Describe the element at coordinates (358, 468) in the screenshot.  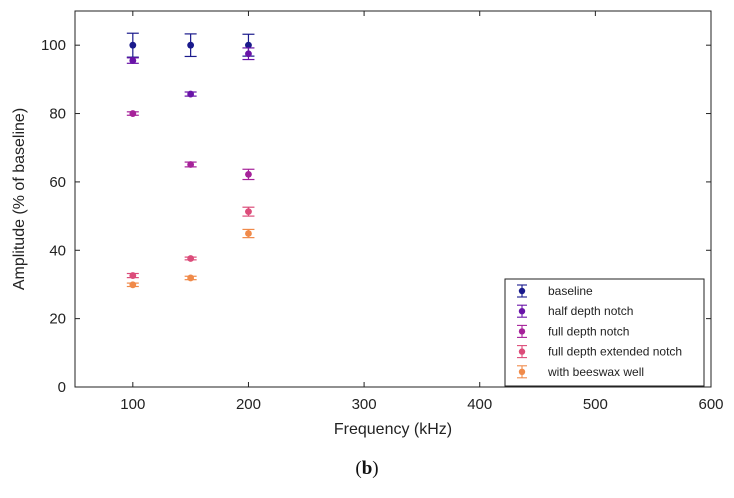
I see `caption-open: (` at that location.